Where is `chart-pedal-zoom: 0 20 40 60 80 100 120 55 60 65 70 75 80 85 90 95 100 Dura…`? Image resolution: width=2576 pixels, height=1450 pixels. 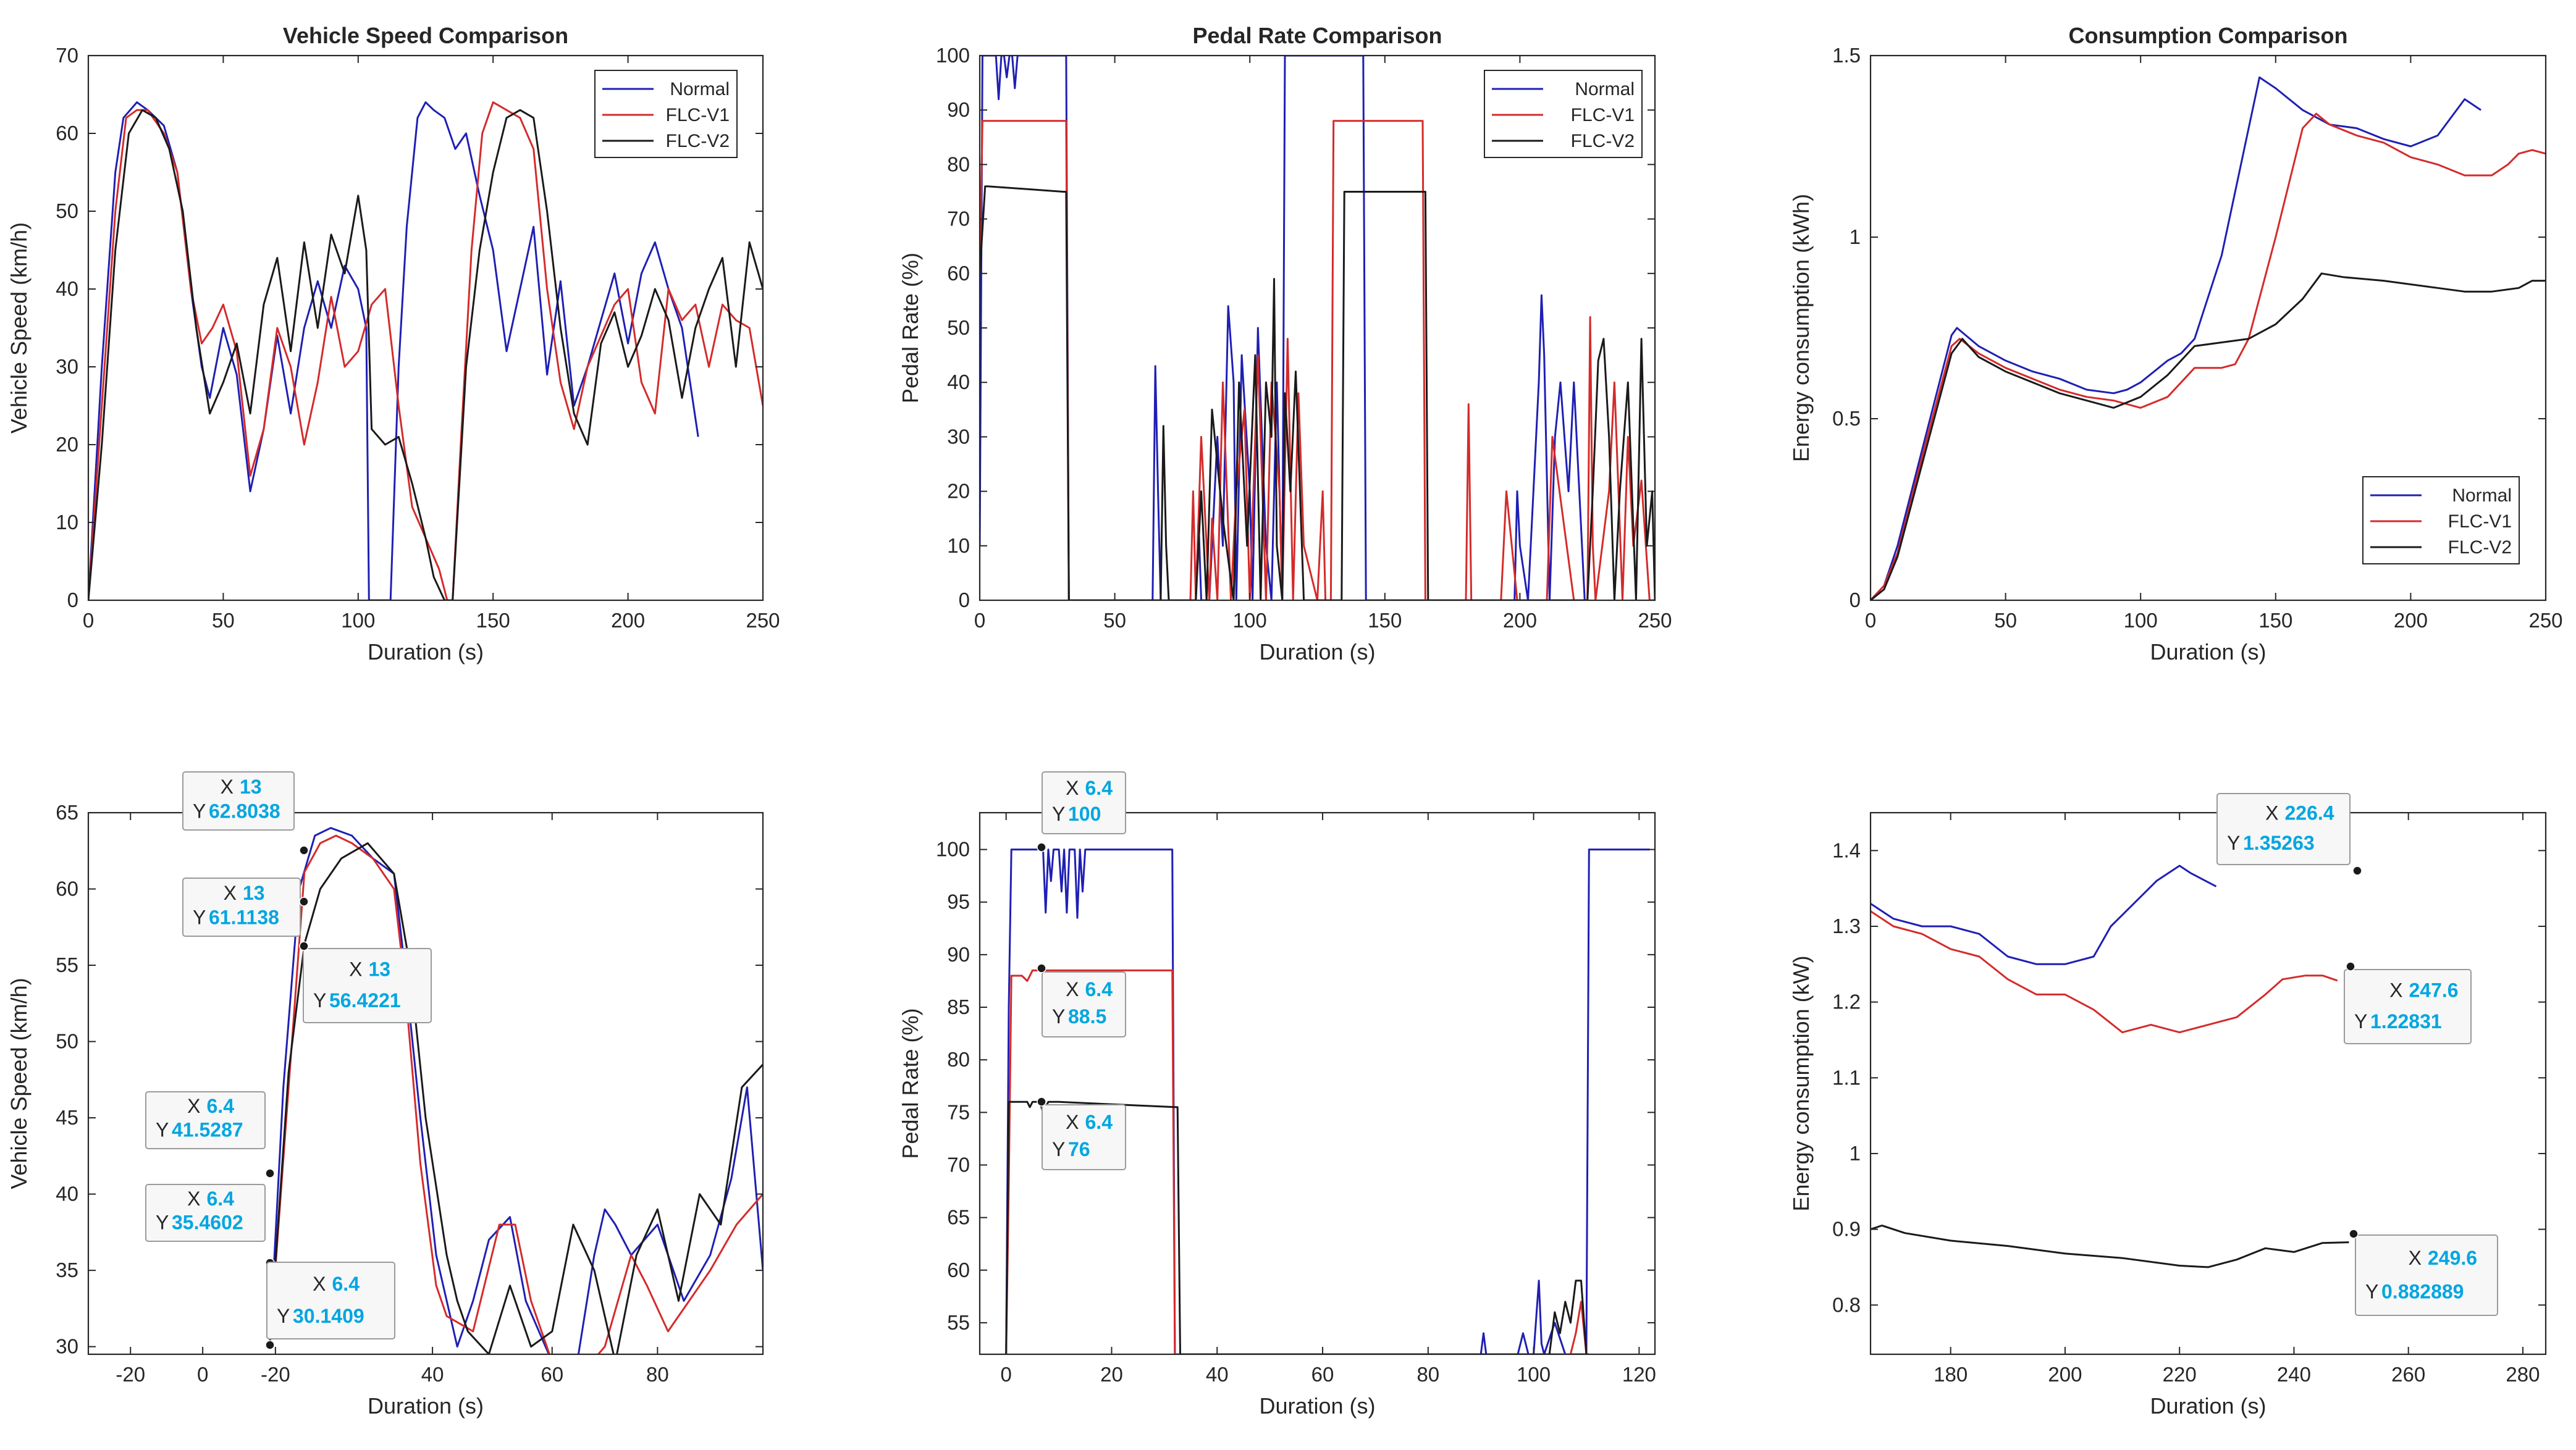
chart-pedal-zoom: 0 20 40 60 80 100 120 55 60 65 70 75 80 85 90 95 100 Dura… is located at coordinates (1277, 1115).